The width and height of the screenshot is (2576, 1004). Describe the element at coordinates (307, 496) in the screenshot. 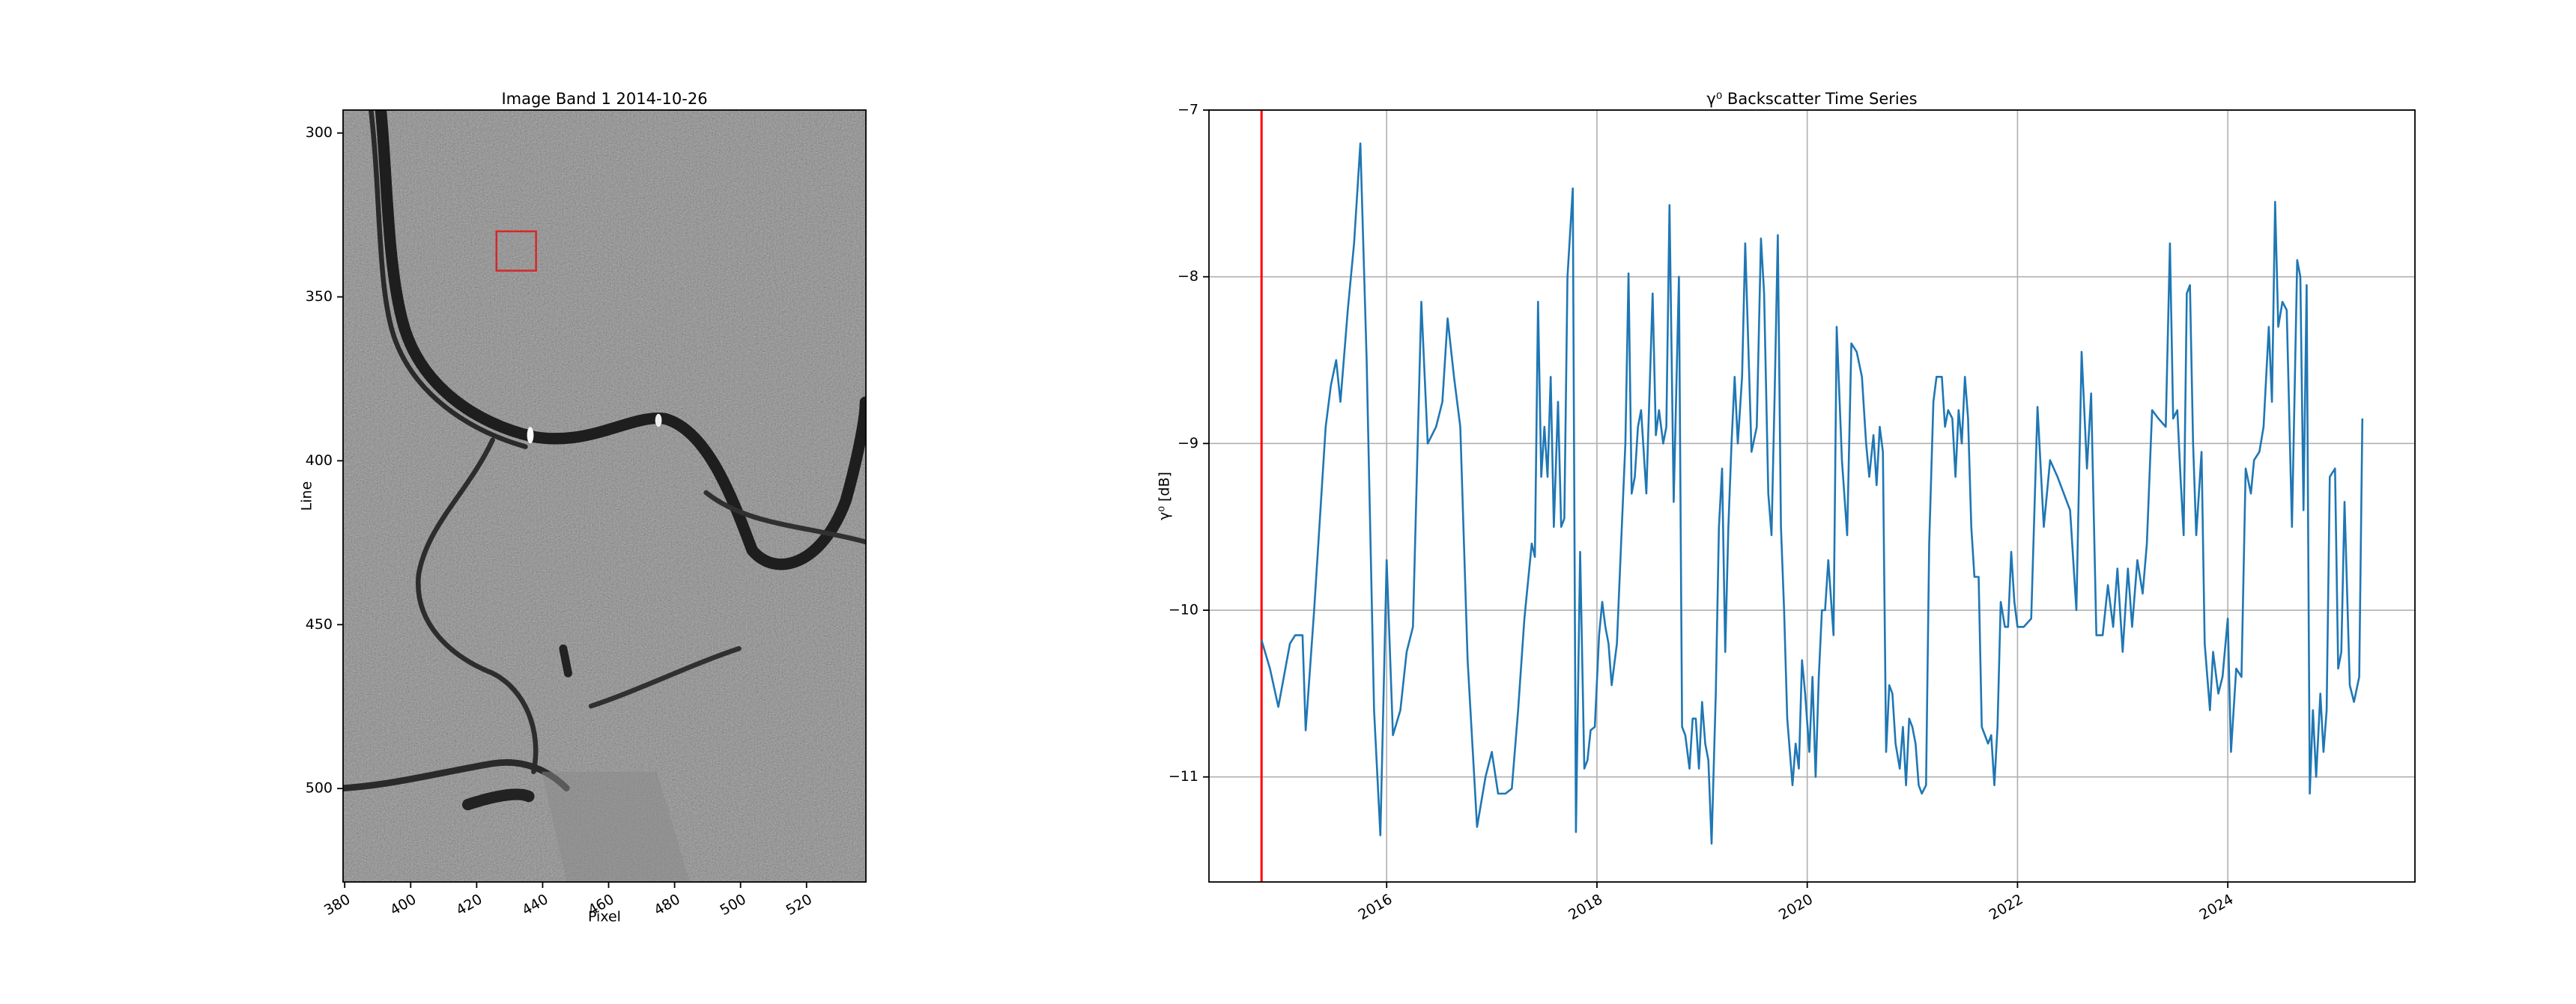

I see `y-axis-label: Line` at that location.